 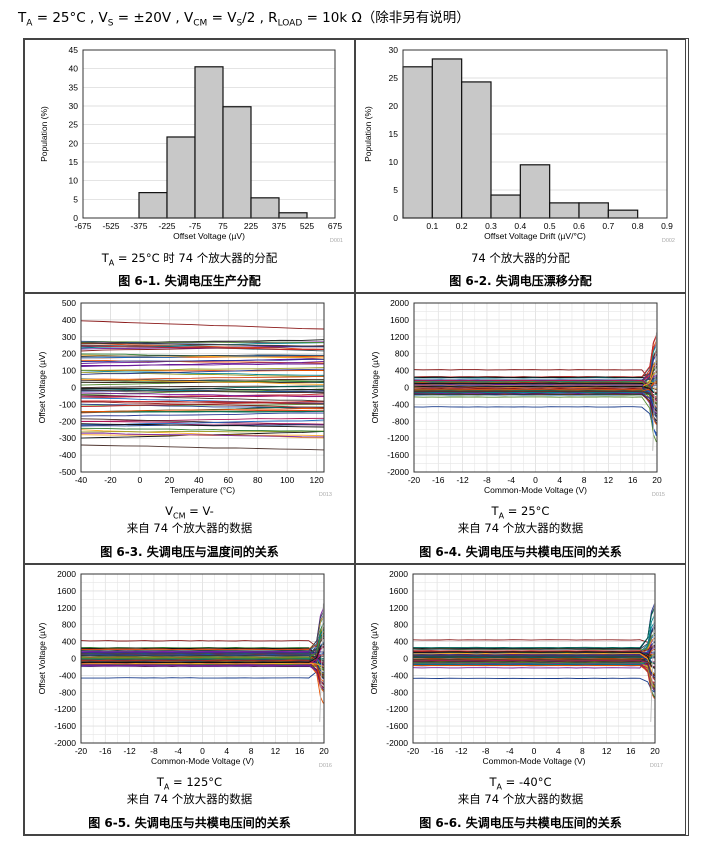 What do you see at coordinates (189, 783) in the screenshot?
I see `figure-6-5-caption: TA = 125°C` at bounding box center [189, 783].